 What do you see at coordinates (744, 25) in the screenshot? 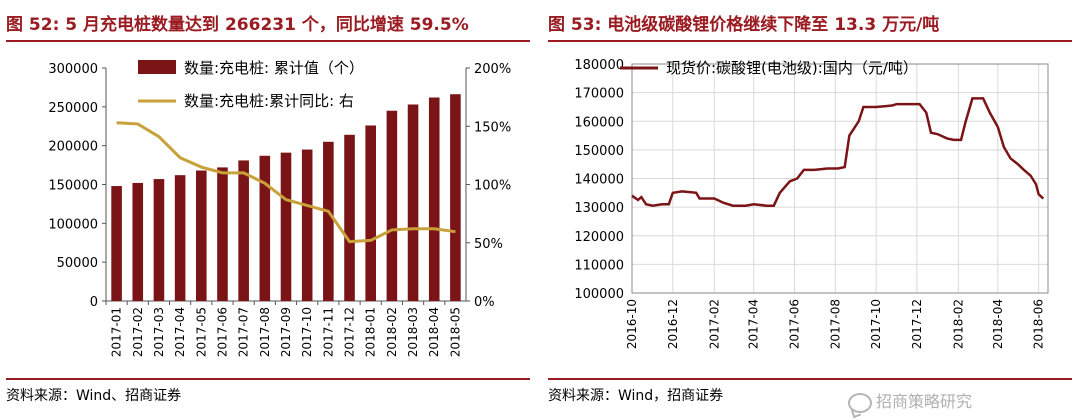
I see `right-chart-title: 图 53: 电池级碳酸锂价格继续下降至 13.3 万元/吨` at bounding box center [744, 25].